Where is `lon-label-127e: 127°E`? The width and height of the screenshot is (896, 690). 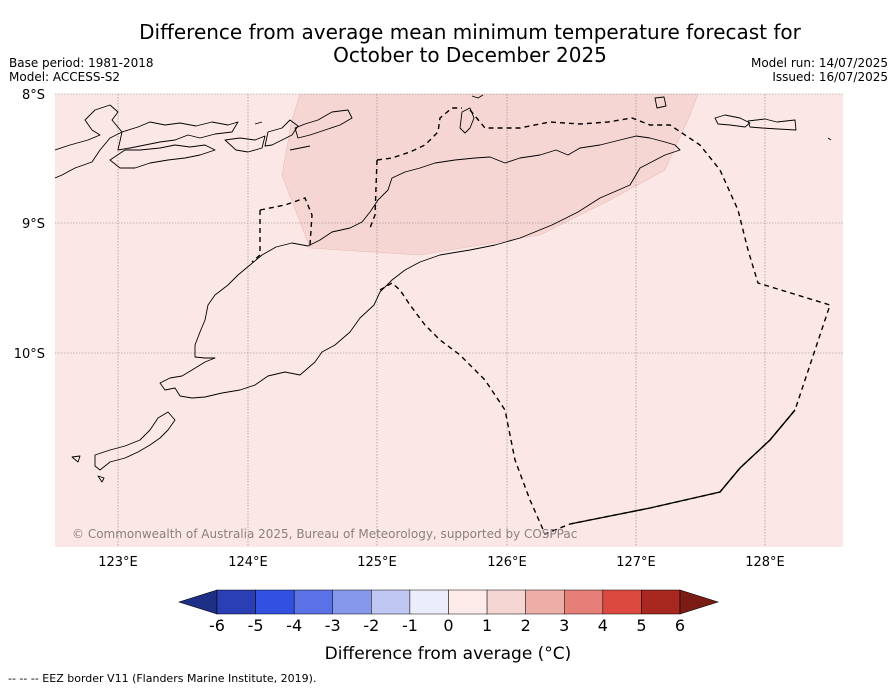 lon-label-127e: 127°E is located at coordinates (636, 562).